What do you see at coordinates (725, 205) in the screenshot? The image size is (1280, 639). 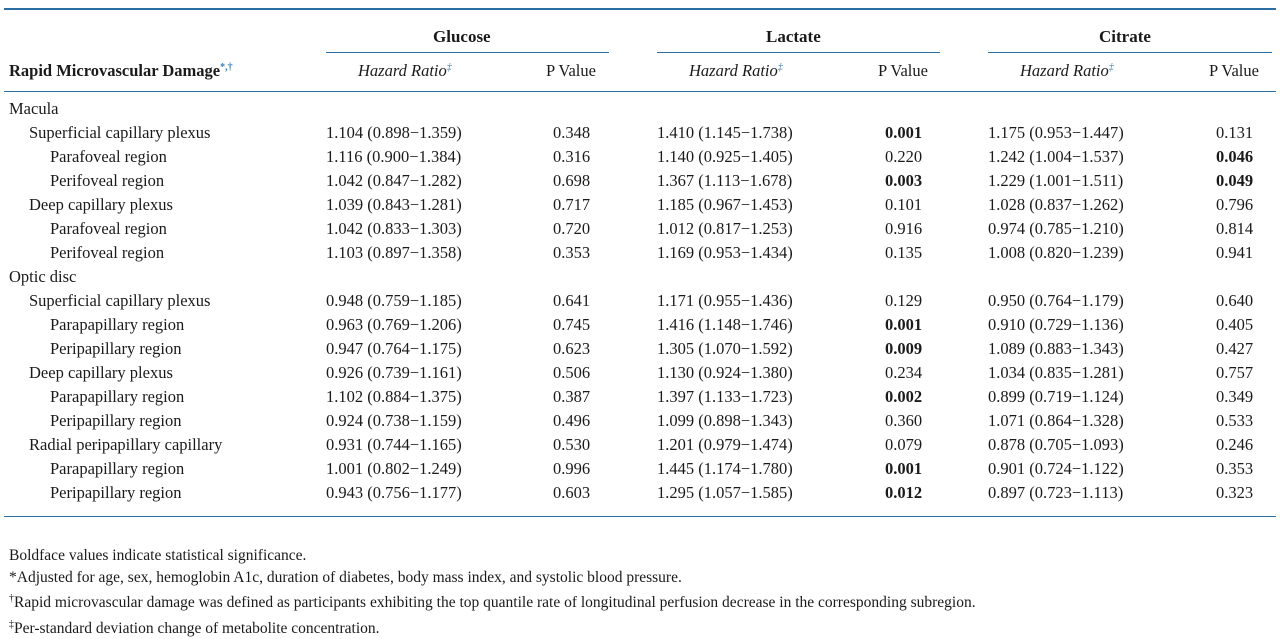 I see `lactate-hazard-ratio-cell: 1.185 (0.967−1.453)` at bounding box center [725, 205].